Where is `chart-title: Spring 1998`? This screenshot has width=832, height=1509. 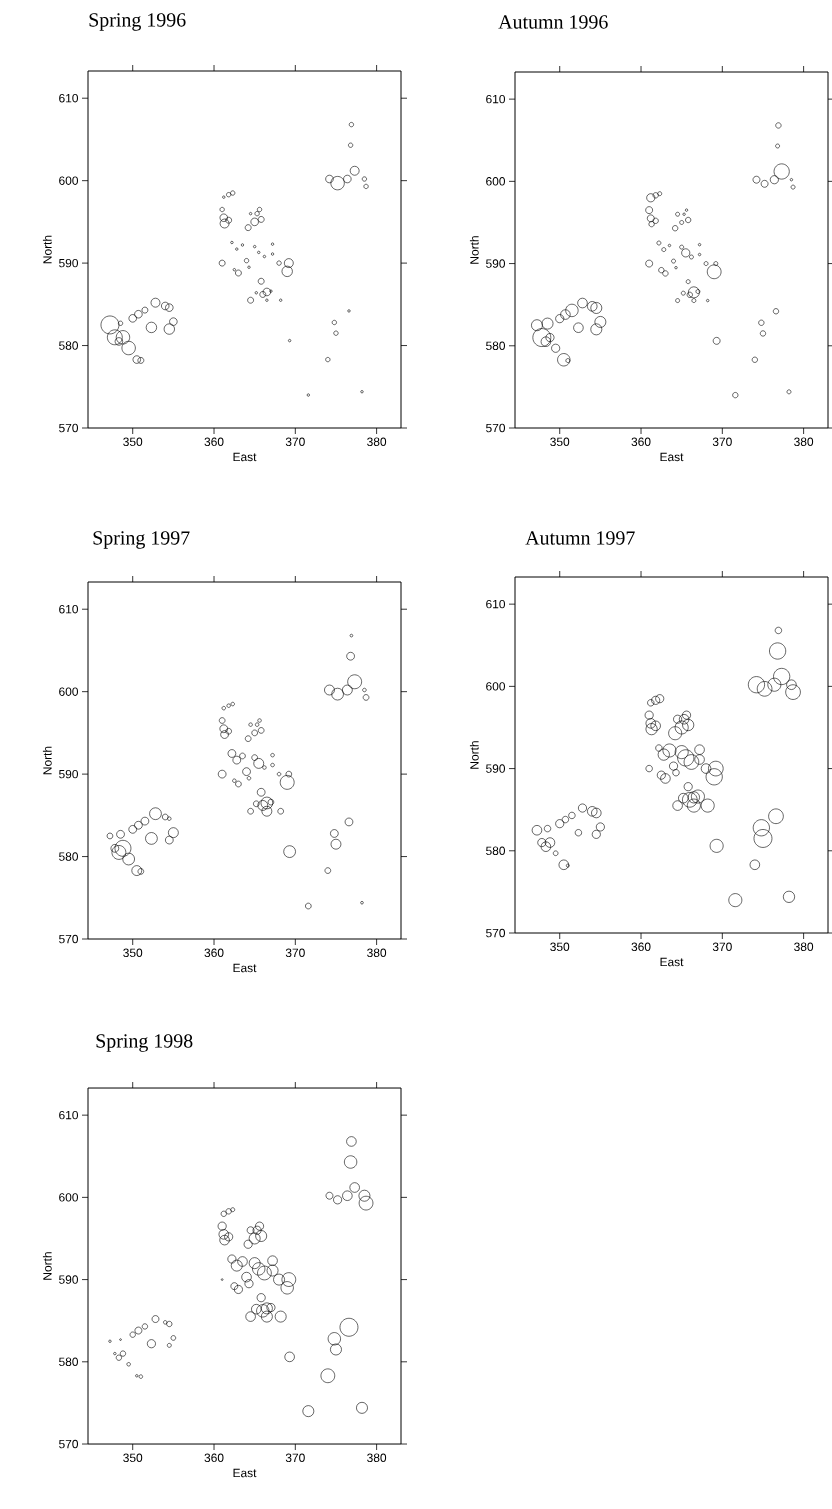 chart-title: Spring 1998 is located at coordinates (144, 1043).